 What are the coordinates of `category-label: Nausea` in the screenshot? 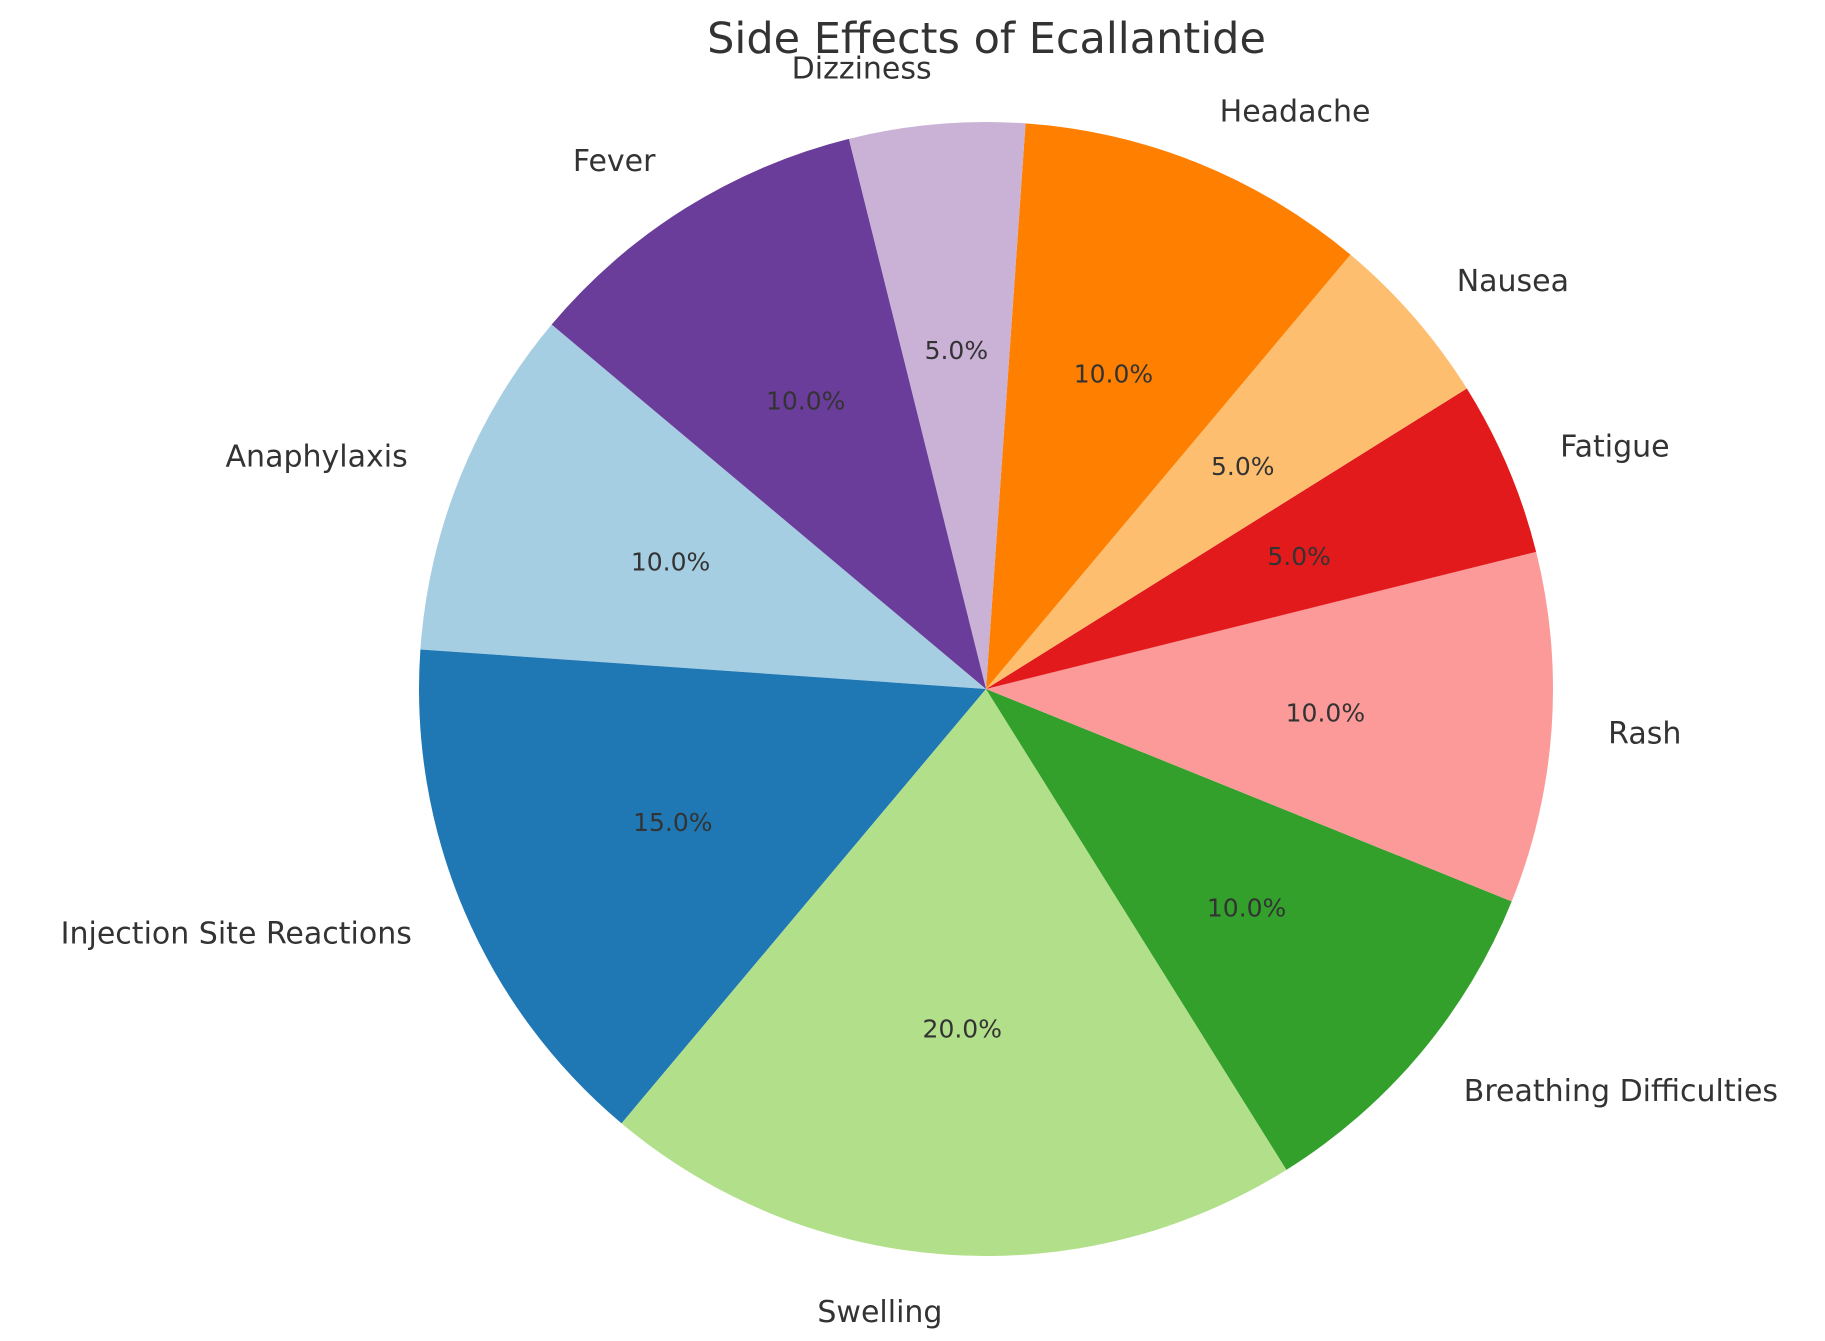 It's located at (1513, 281).